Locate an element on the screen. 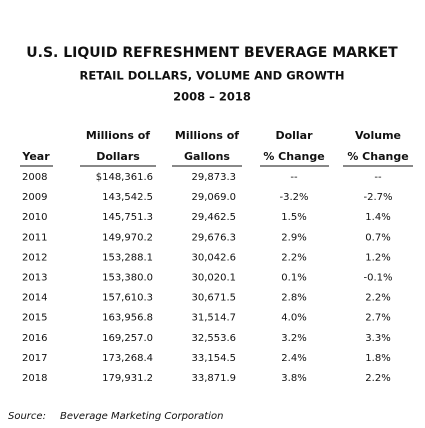 The image size is (425, 428). cell: 2.7% is located at coordinates (377, 318).